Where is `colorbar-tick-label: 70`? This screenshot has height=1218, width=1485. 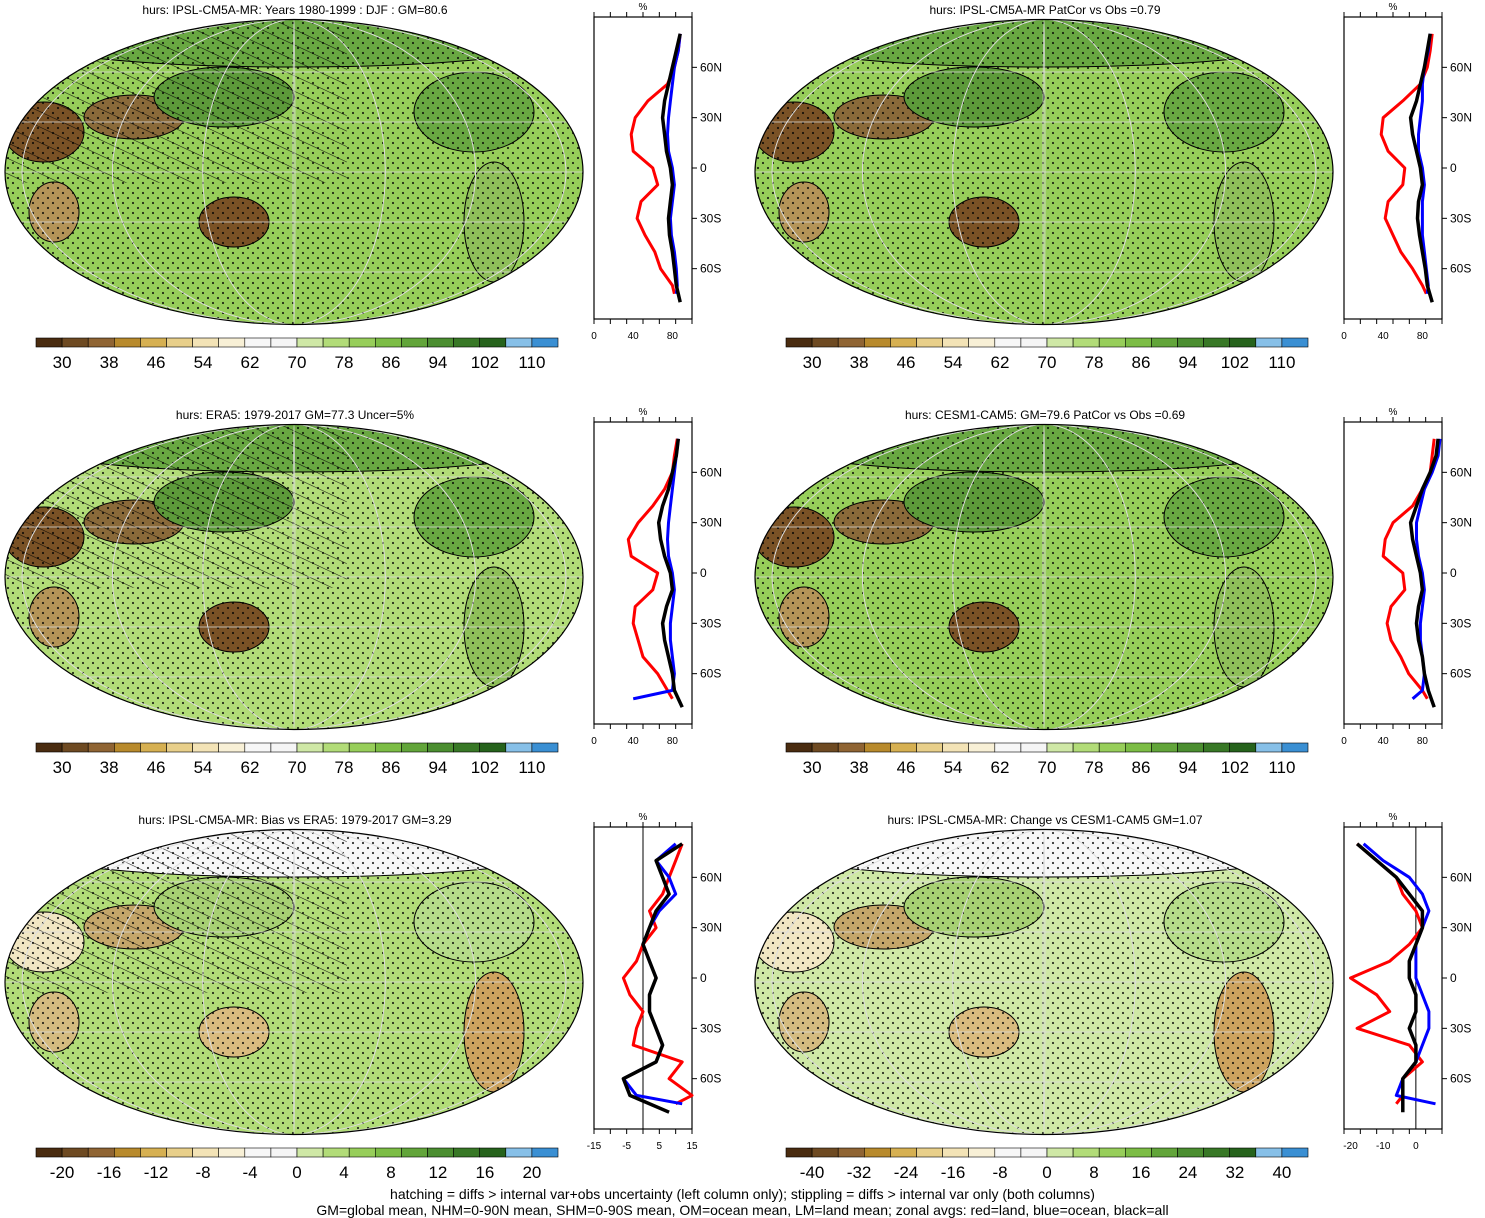
colorbar-tick-label: 70 is located at coordinates (1047, 362).